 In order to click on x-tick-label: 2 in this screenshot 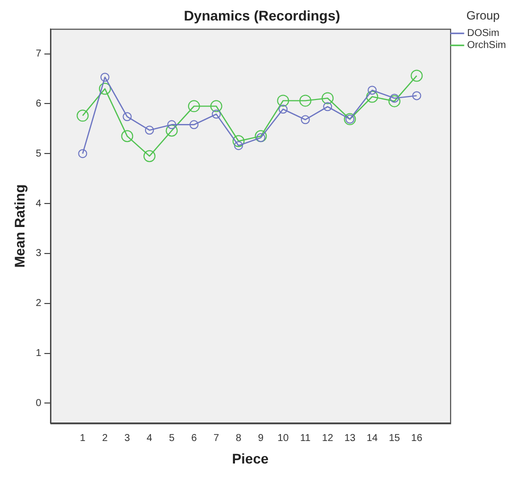, I will do `click(105, 438)`.